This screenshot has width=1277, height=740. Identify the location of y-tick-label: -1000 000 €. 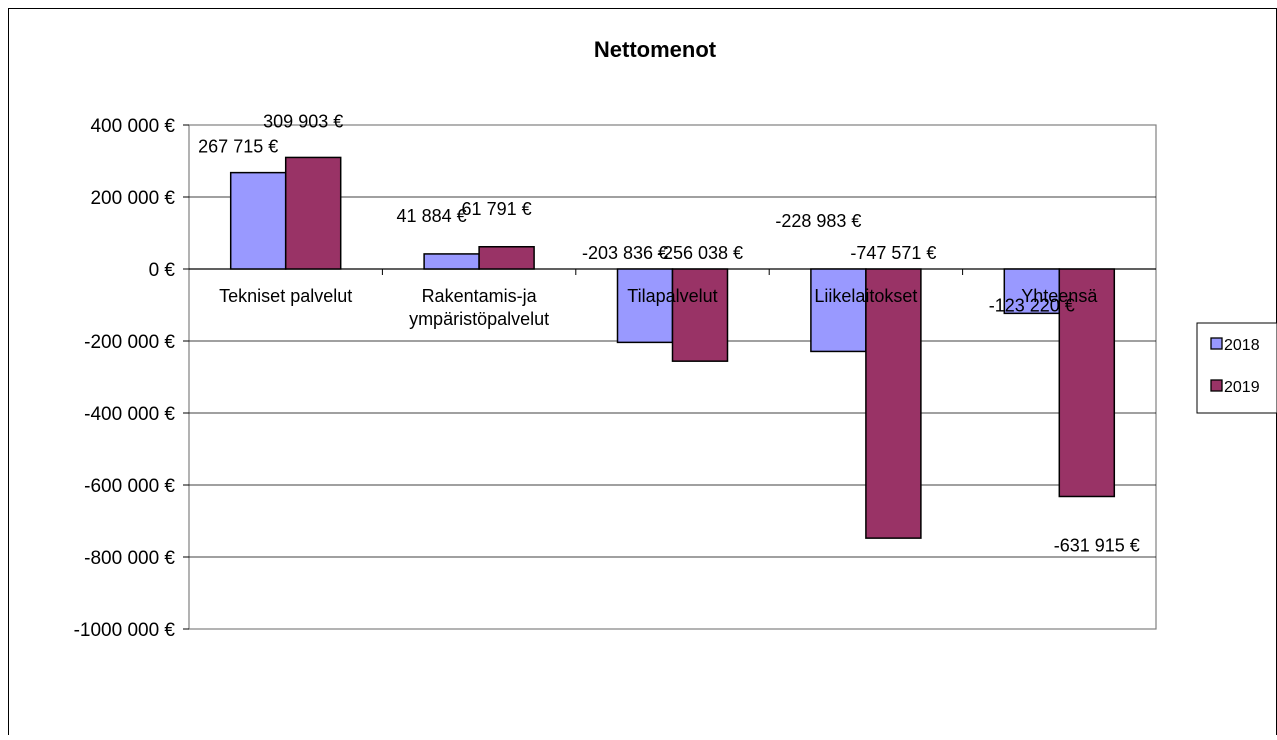
(125, 630).